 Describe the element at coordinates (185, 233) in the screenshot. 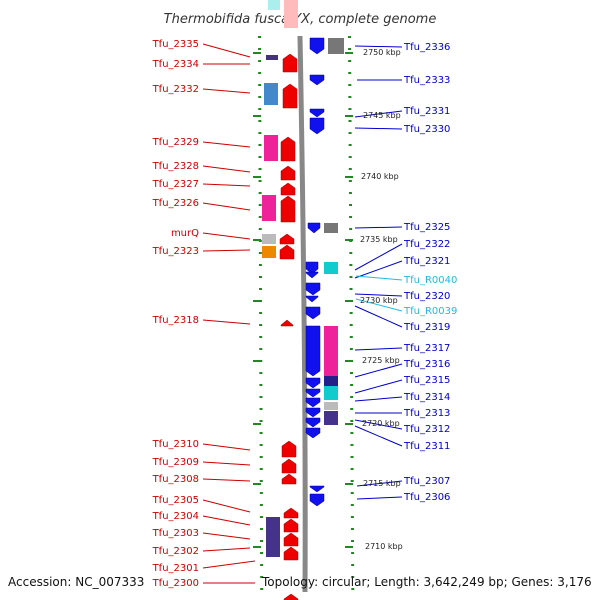

I see `gene-label-murq: murQ` at that location.